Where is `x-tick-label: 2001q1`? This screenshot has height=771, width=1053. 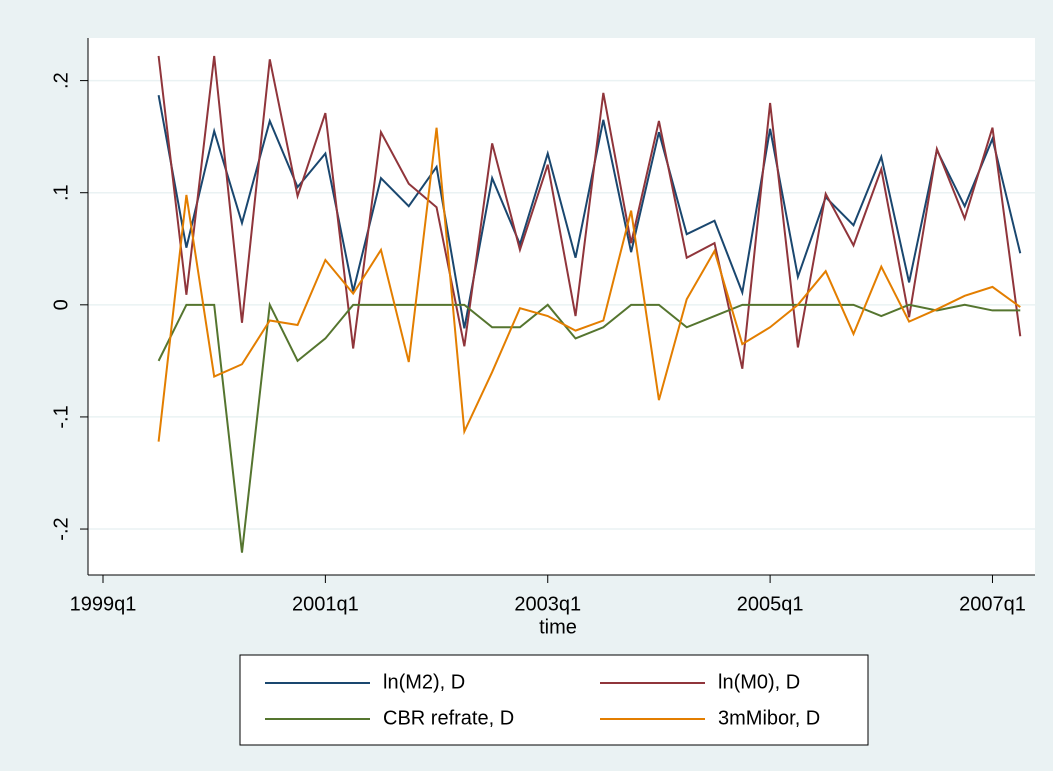
x-tick-label: 2001q1 is located at coordinates (325, 604).